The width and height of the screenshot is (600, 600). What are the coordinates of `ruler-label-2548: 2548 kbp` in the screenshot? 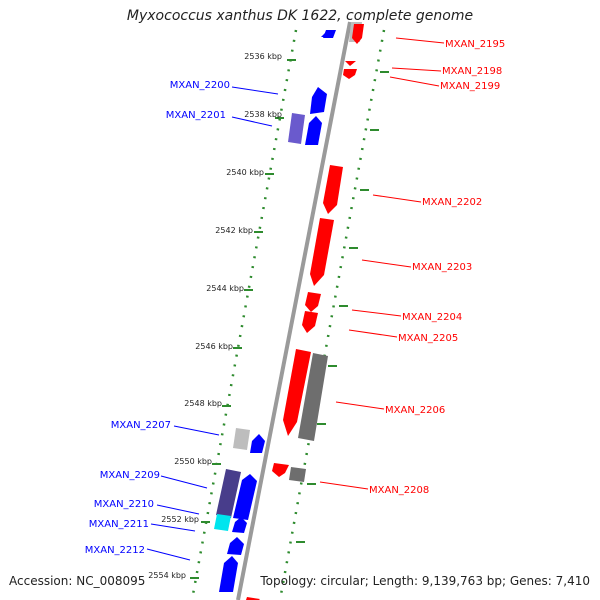 It's located at (203, 403).